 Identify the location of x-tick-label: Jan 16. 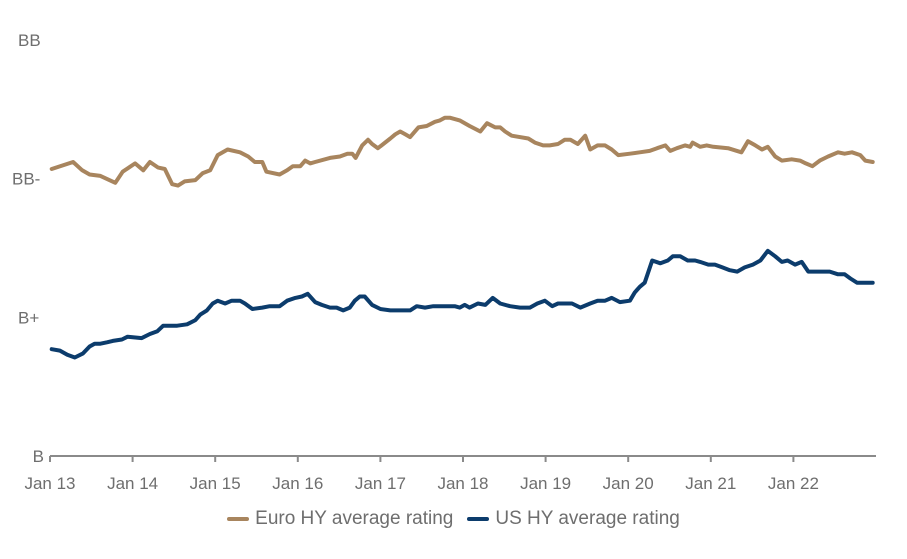
(297, 483).